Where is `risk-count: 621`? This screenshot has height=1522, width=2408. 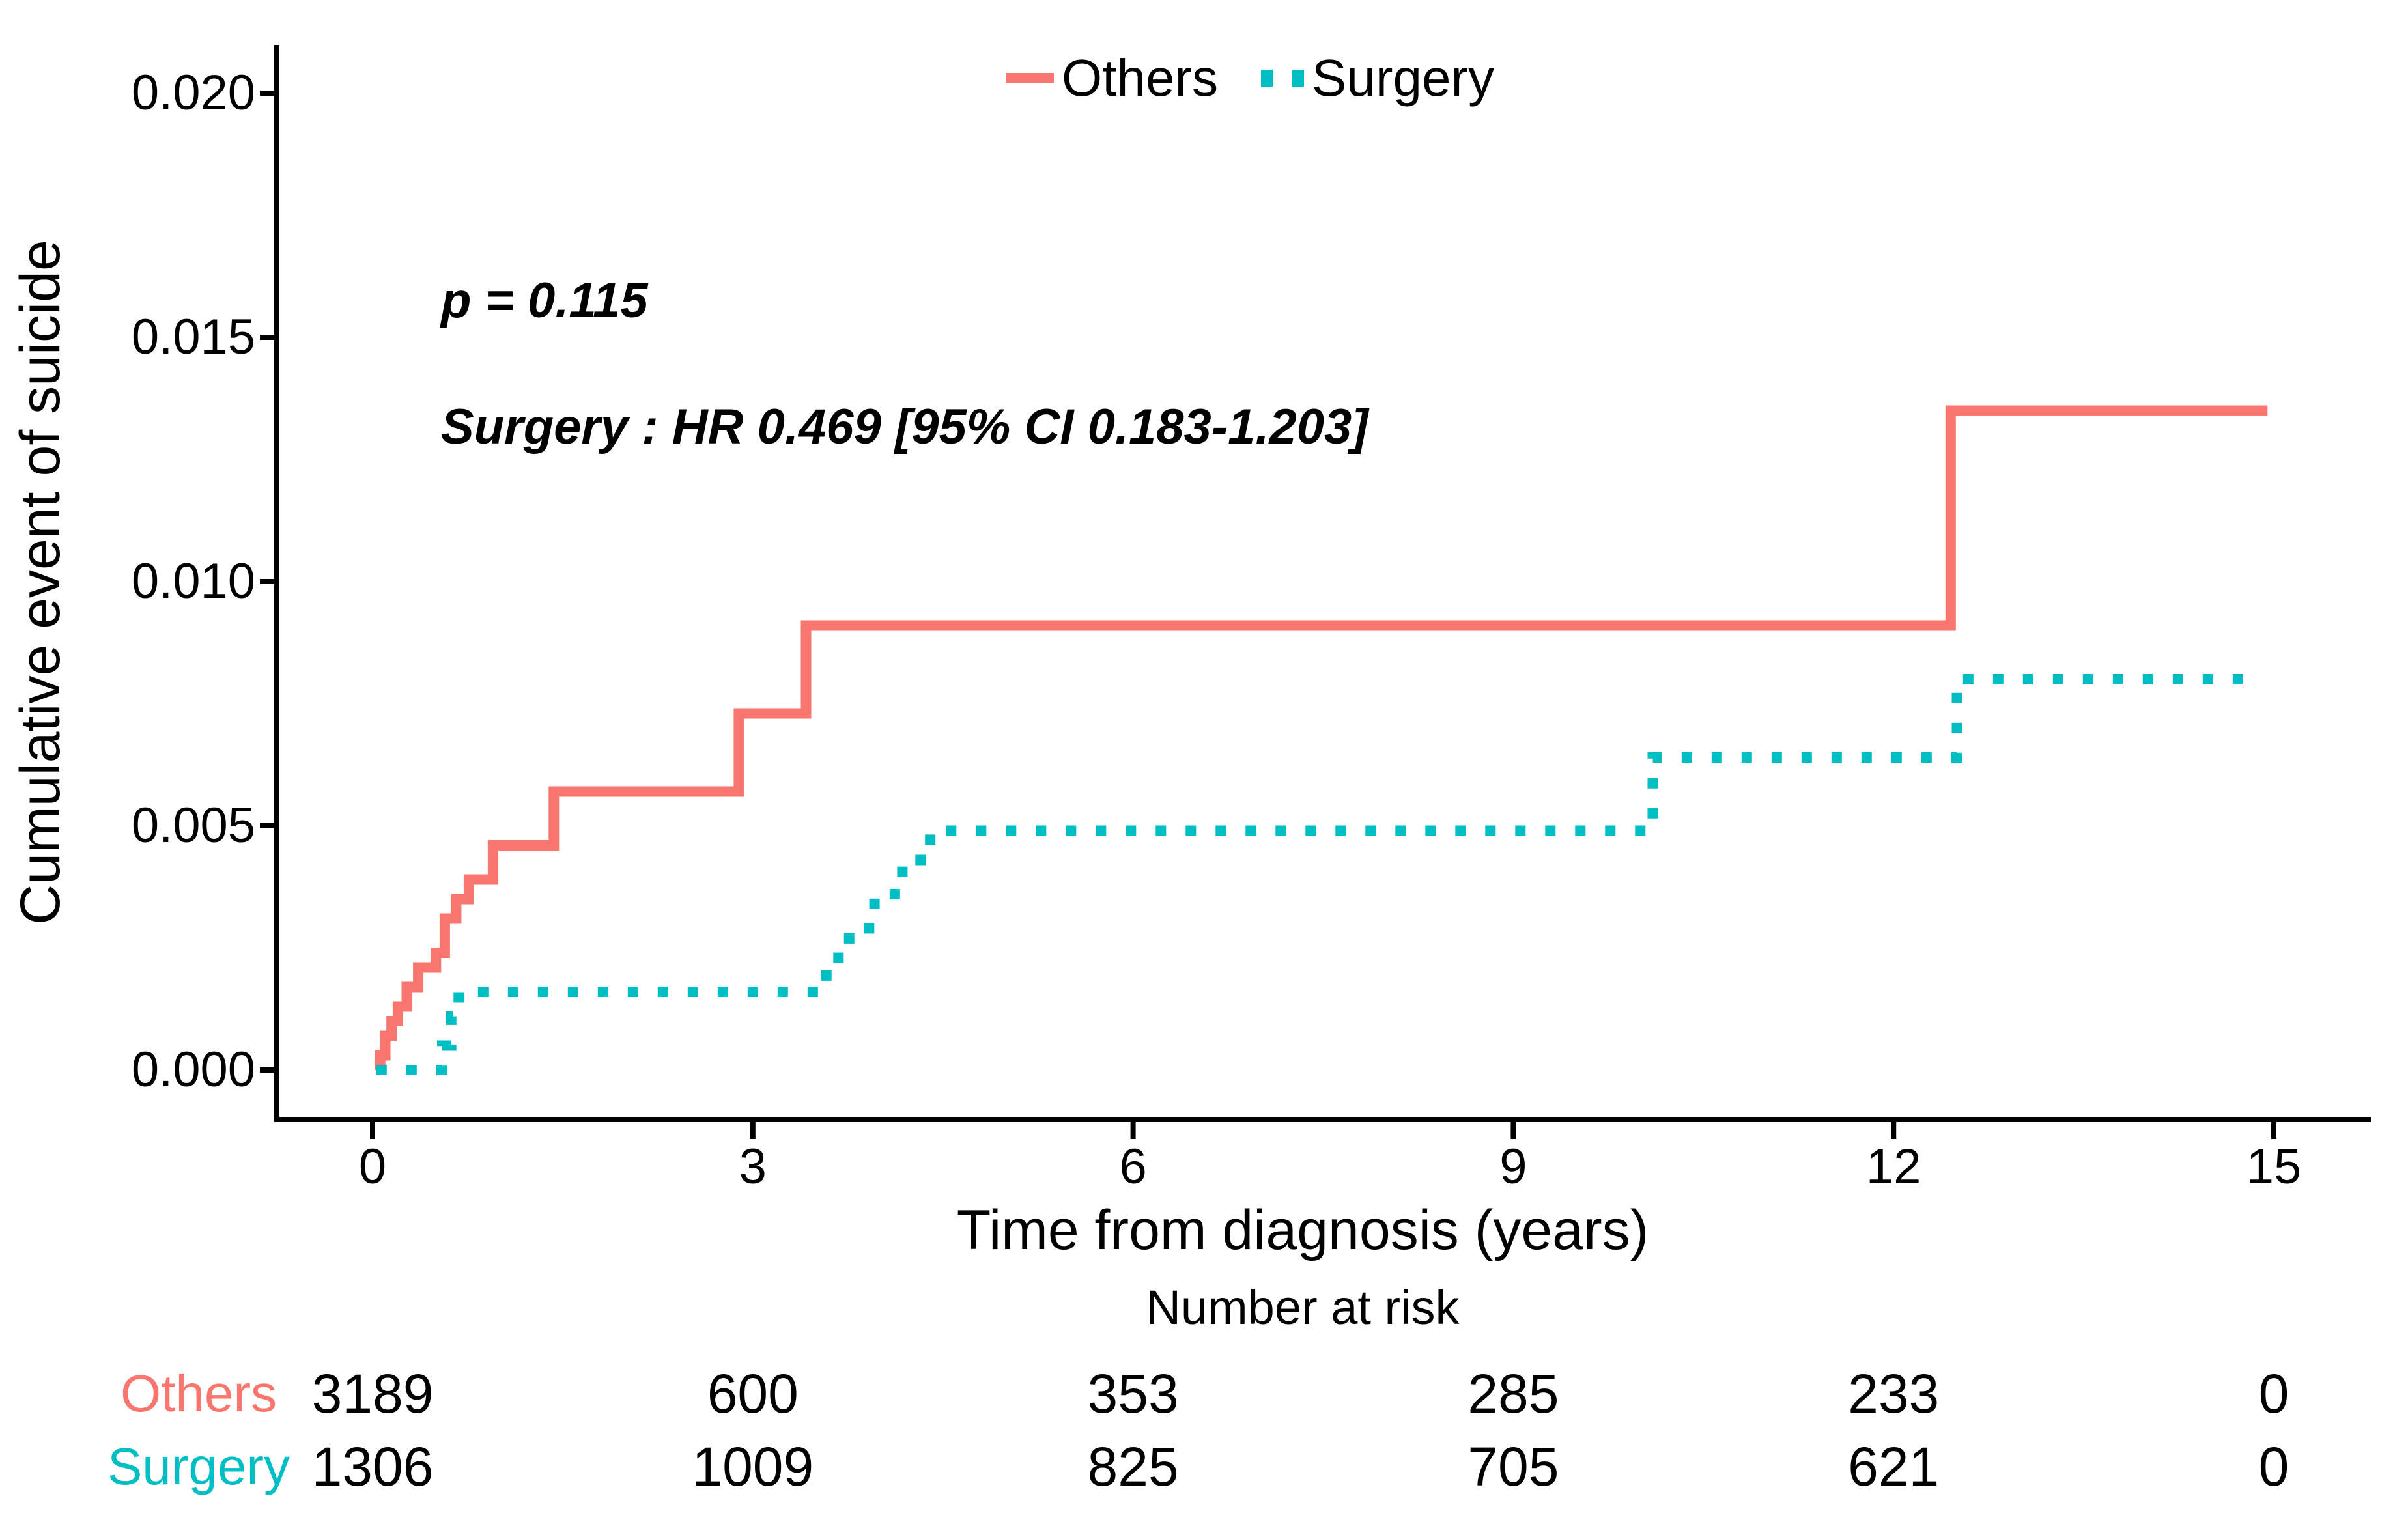
risk-count: 621 is located at coordinates (1894, 1466).